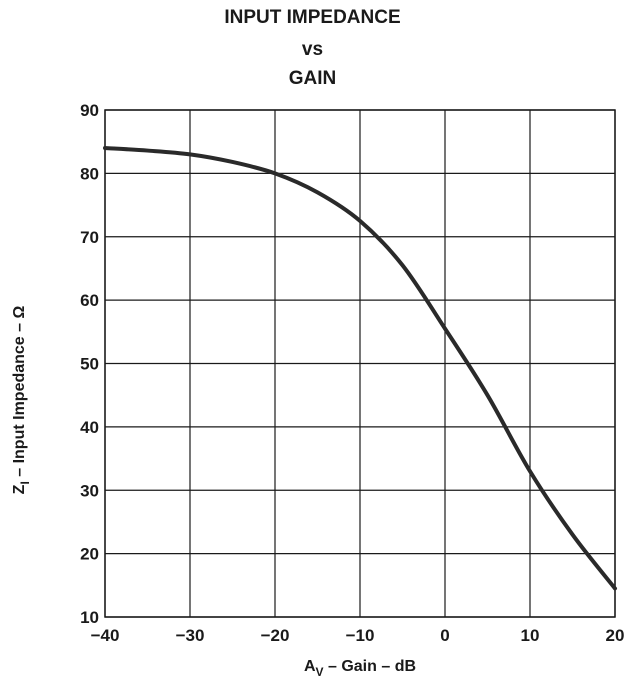  What do you see at coordinates (89, 617) in the screenshot?
I see `y-tick-label: 10` at bounding box center [89, 617].